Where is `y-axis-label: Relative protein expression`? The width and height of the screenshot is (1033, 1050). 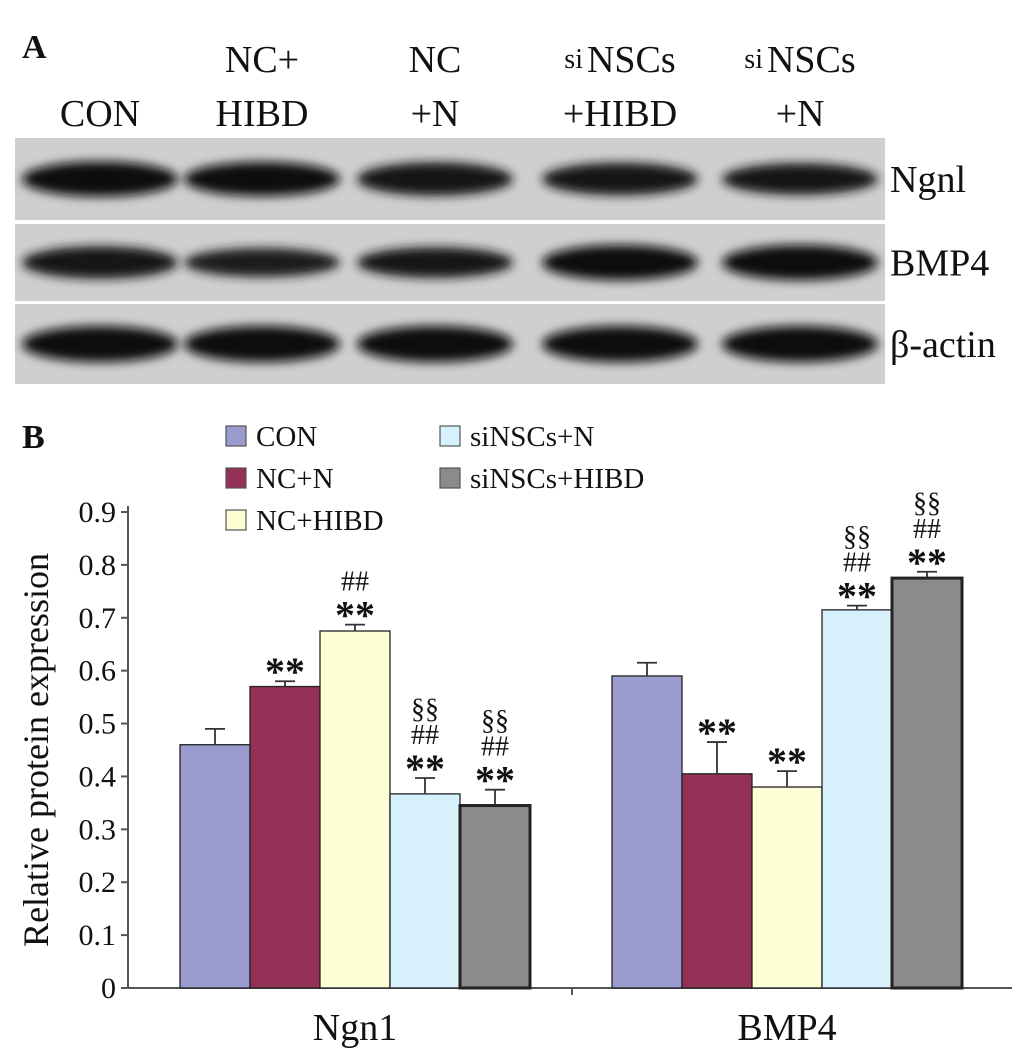 y-axis-label: Relative protein expression is located at coordinates (36, 750).